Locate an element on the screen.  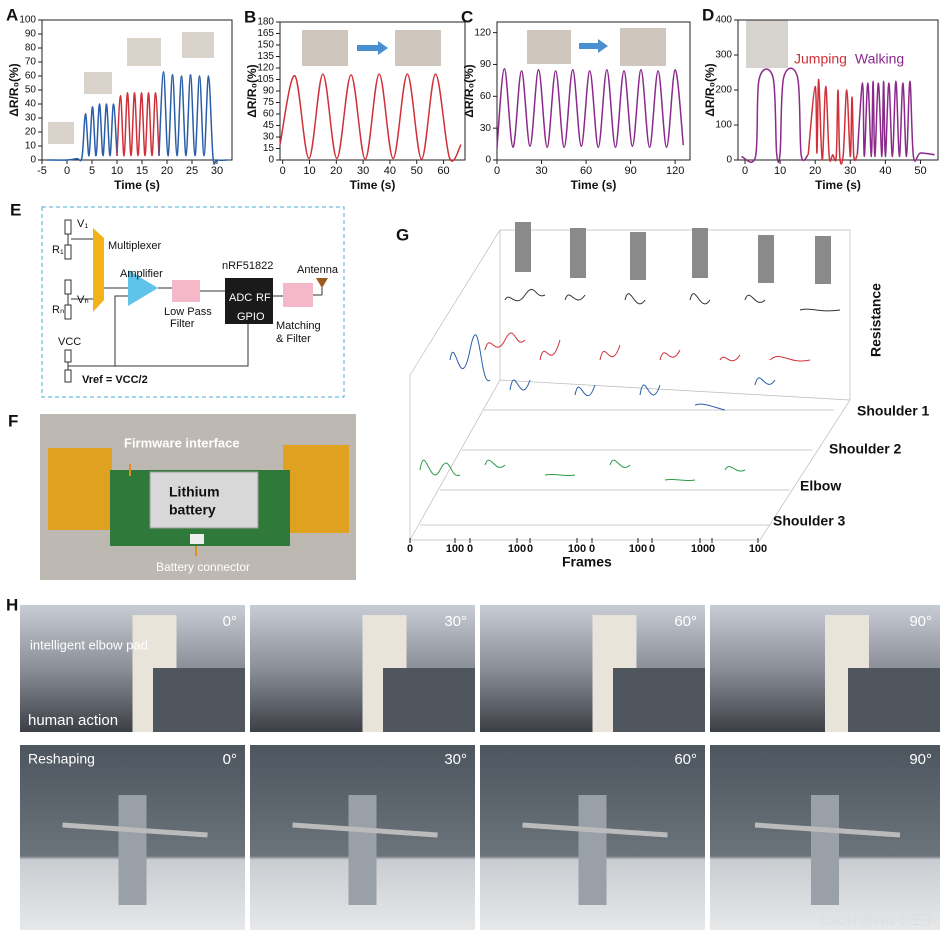
plot-frame is located at coordinates (593, 91).